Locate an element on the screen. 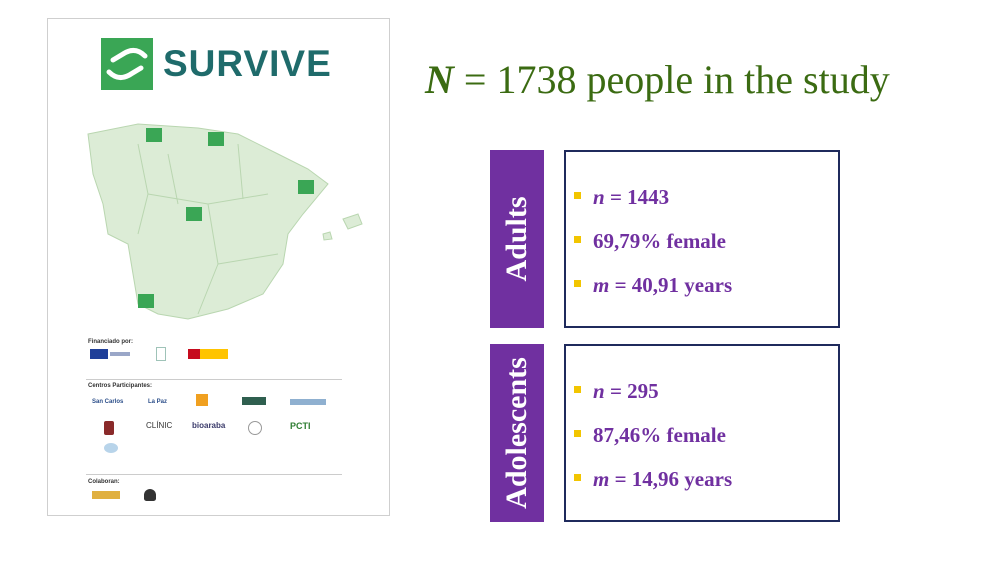  stat-item: m = 40,91 years is located at coordinates (653, 285).